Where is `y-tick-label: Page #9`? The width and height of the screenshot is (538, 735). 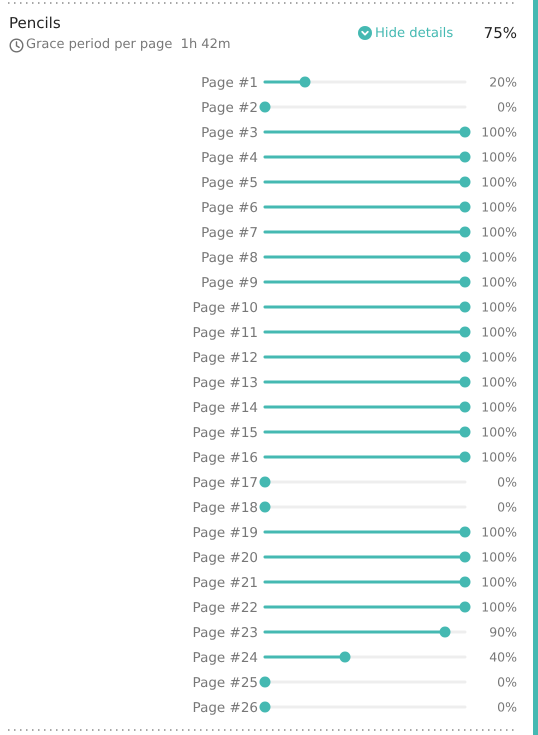
y-tick-label: Page #9 is located at coordinates (229, 282).